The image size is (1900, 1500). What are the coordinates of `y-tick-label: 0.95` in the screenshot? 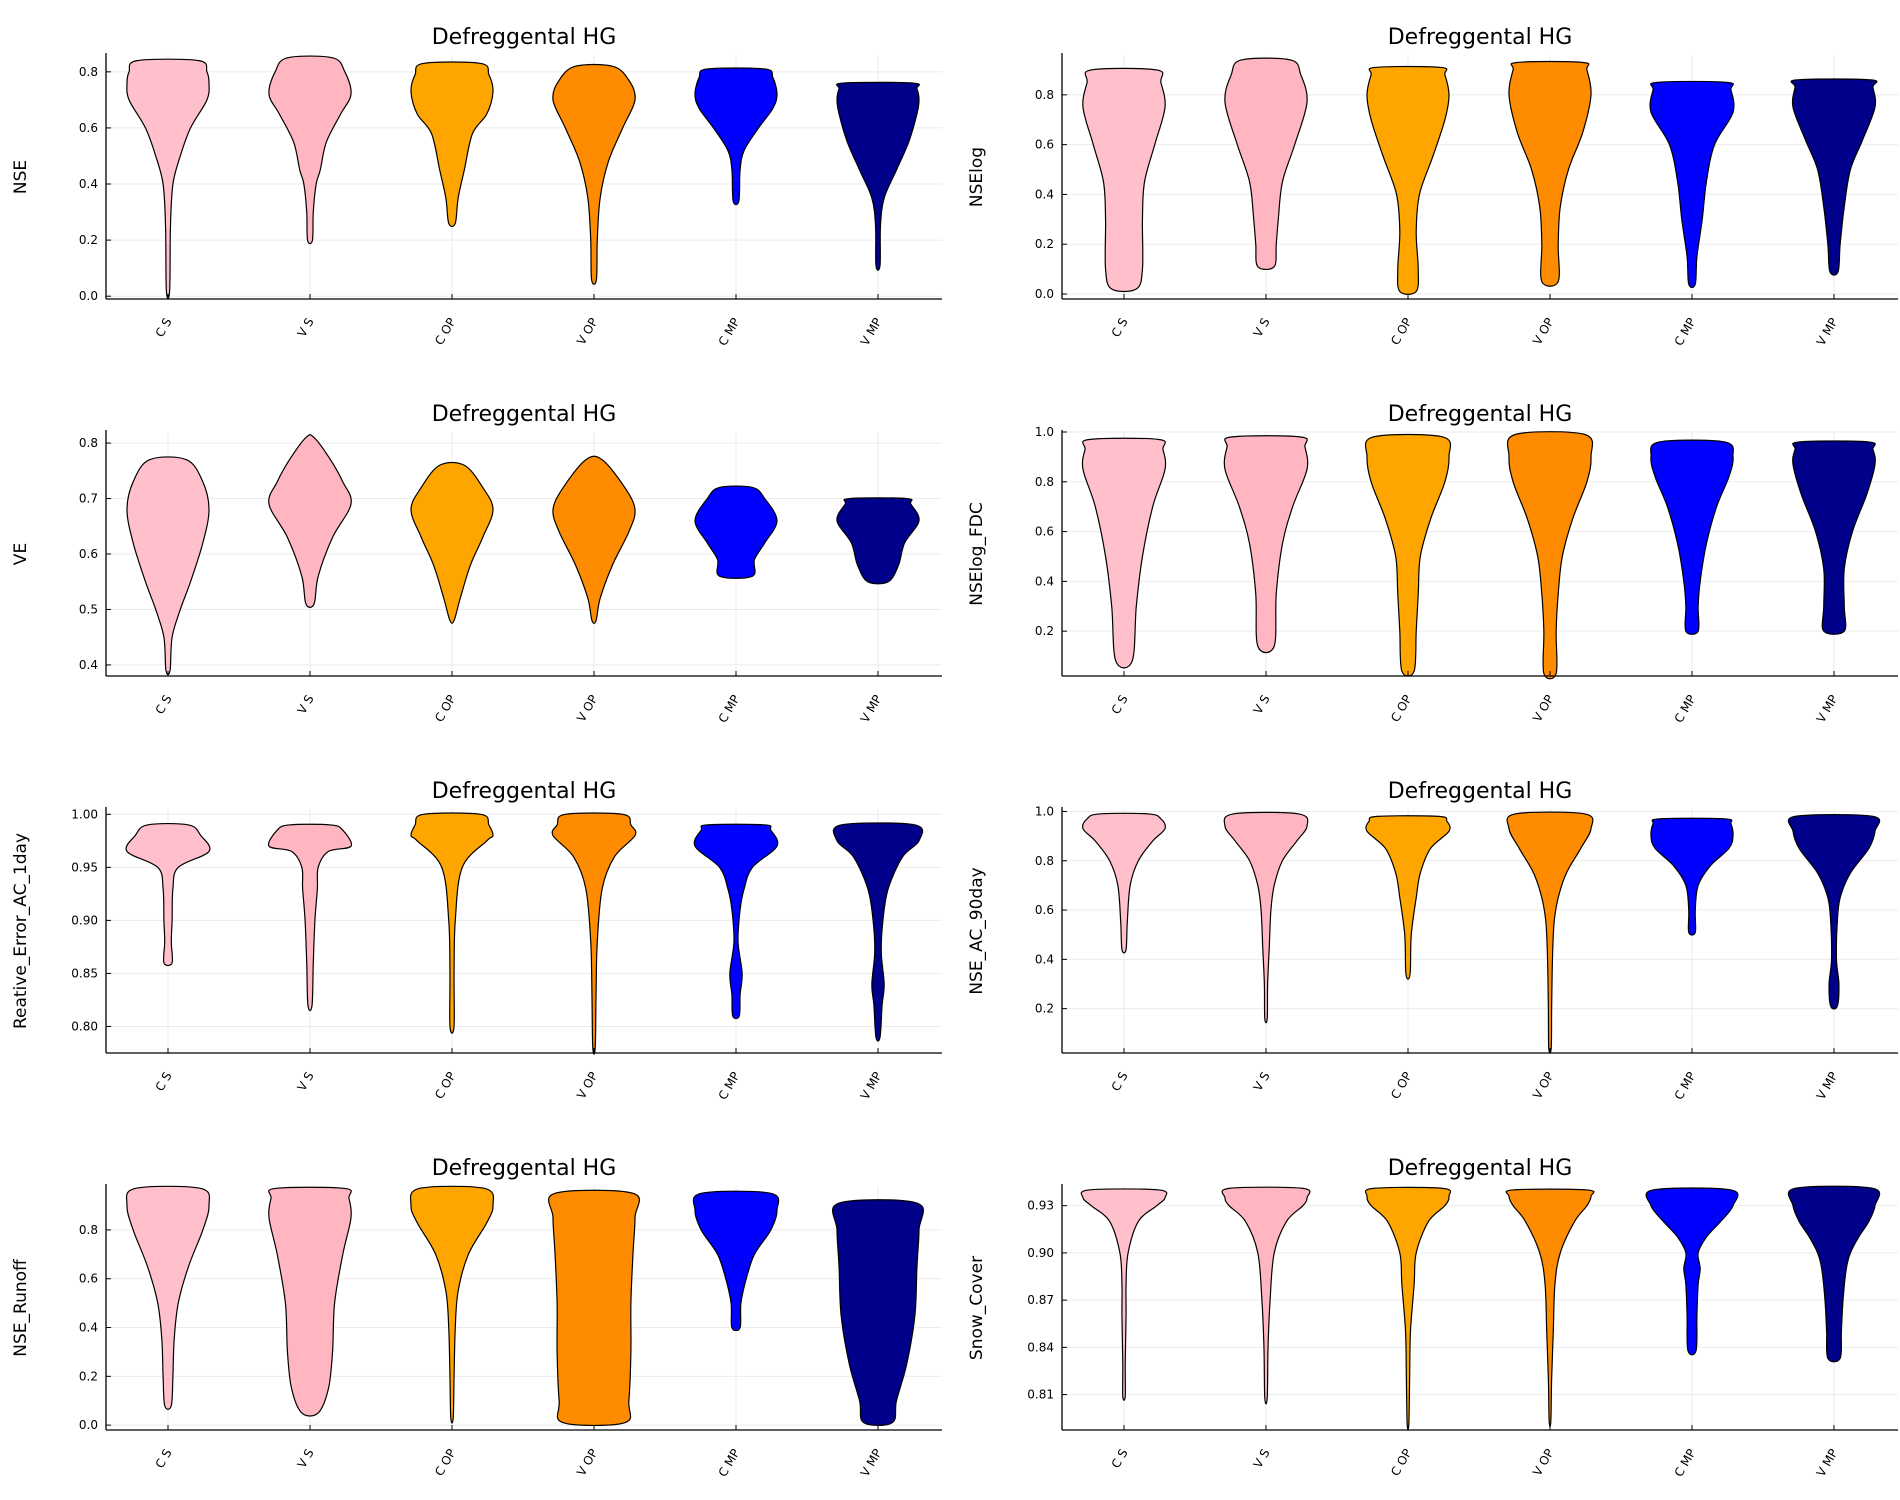 It's located at (84, 867).